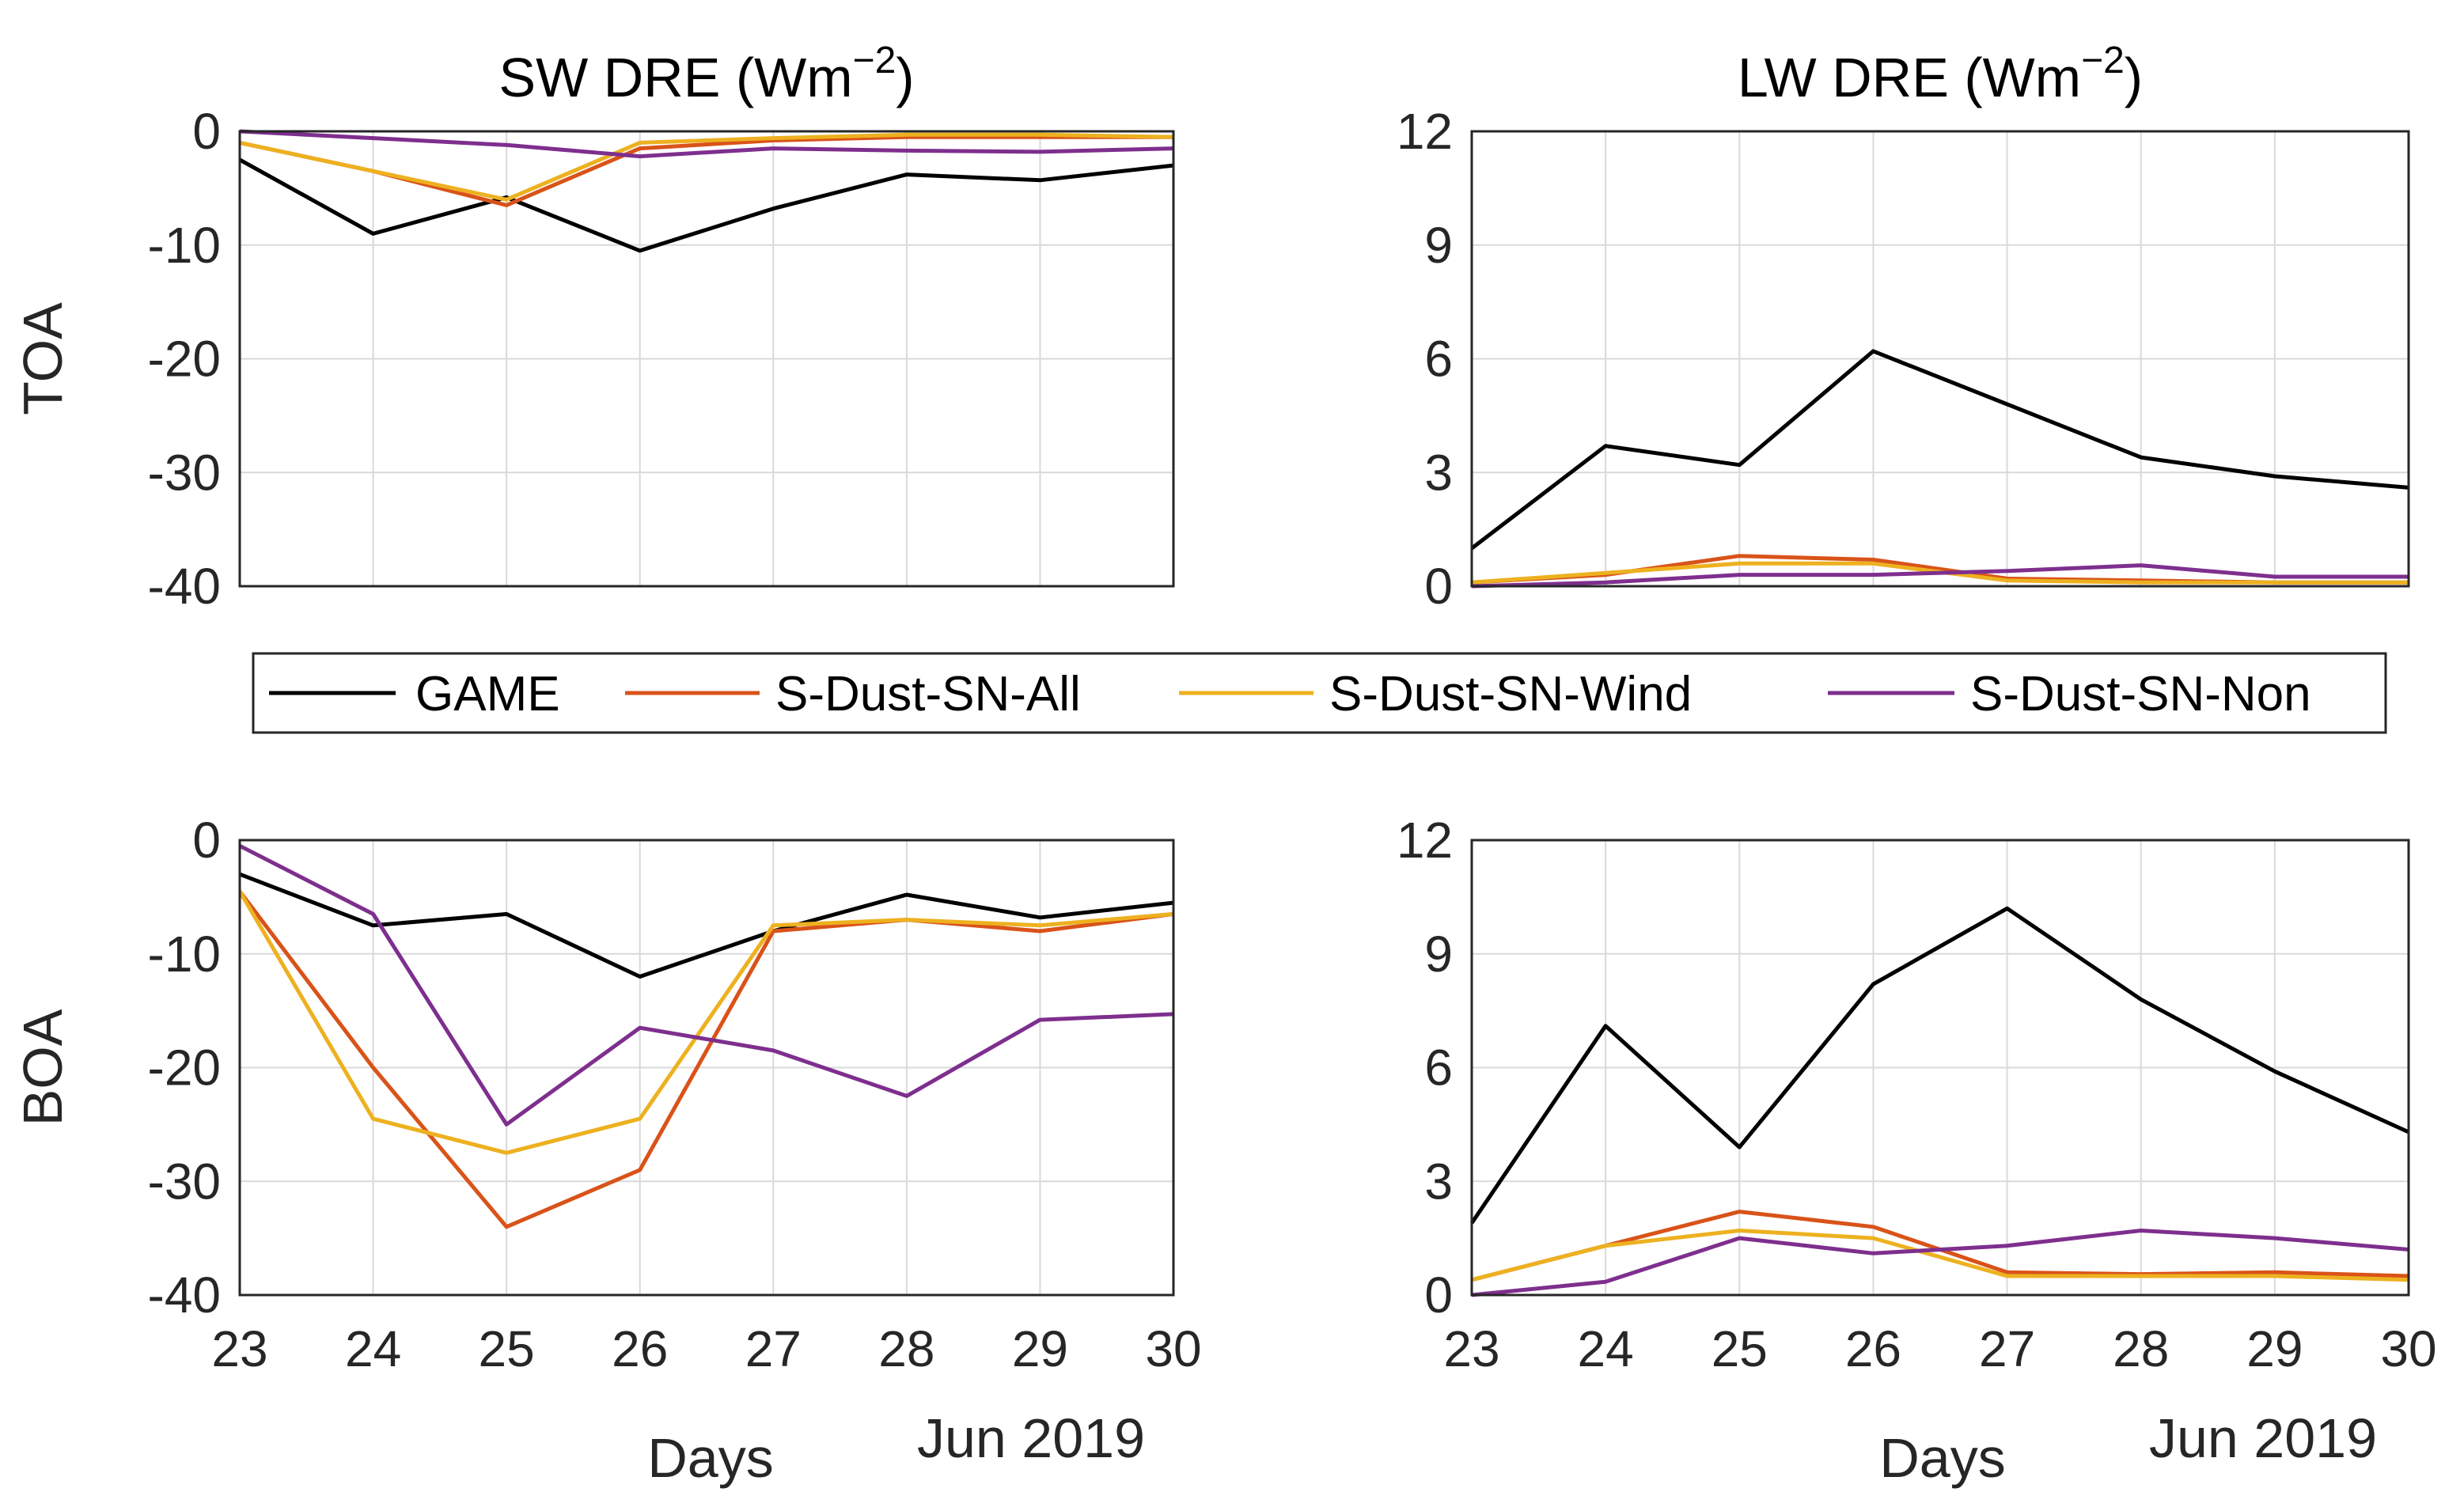 This screenshot has height=1511, width=2464. Describe the element at coordinates (928, 694) in the screenshot. I see `legend-label-all: S-Dust-SN-All` at that location.